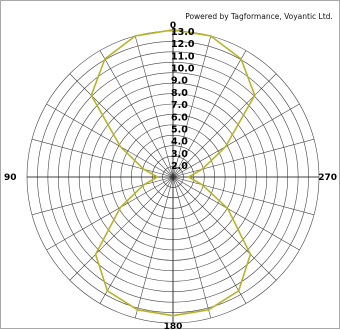 The image size is (340, 330). I want to click on angle-label-0: 0, so click(173, 26).